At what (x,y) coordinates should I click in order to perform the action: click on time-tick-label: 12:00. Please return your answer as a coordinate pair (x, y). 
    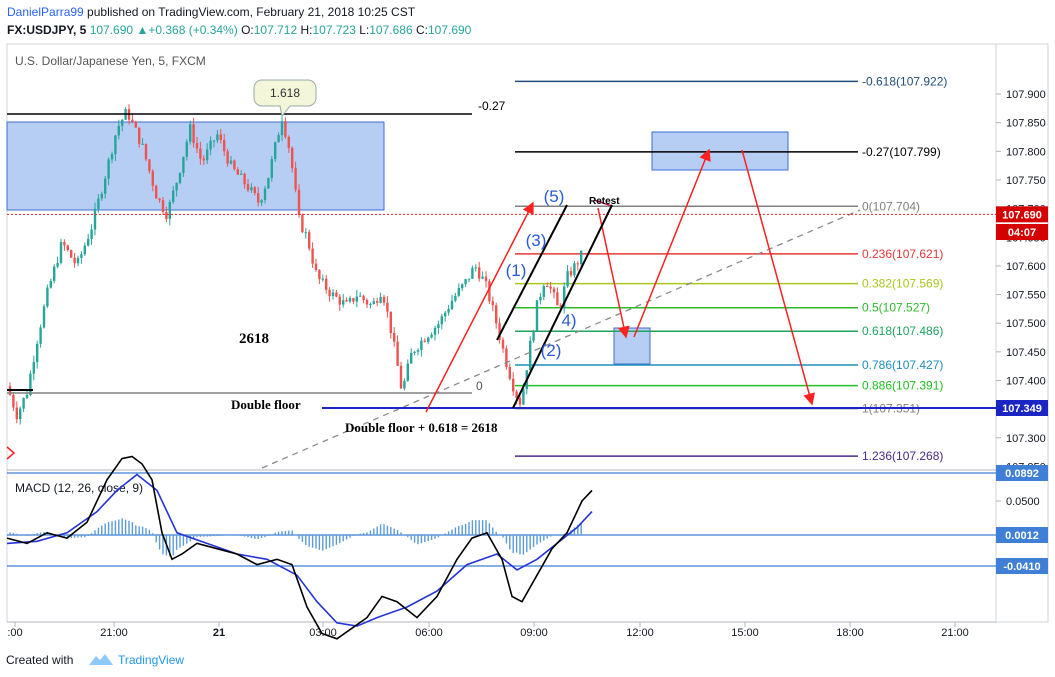
    Looking at the image, I should click on (640, 633).